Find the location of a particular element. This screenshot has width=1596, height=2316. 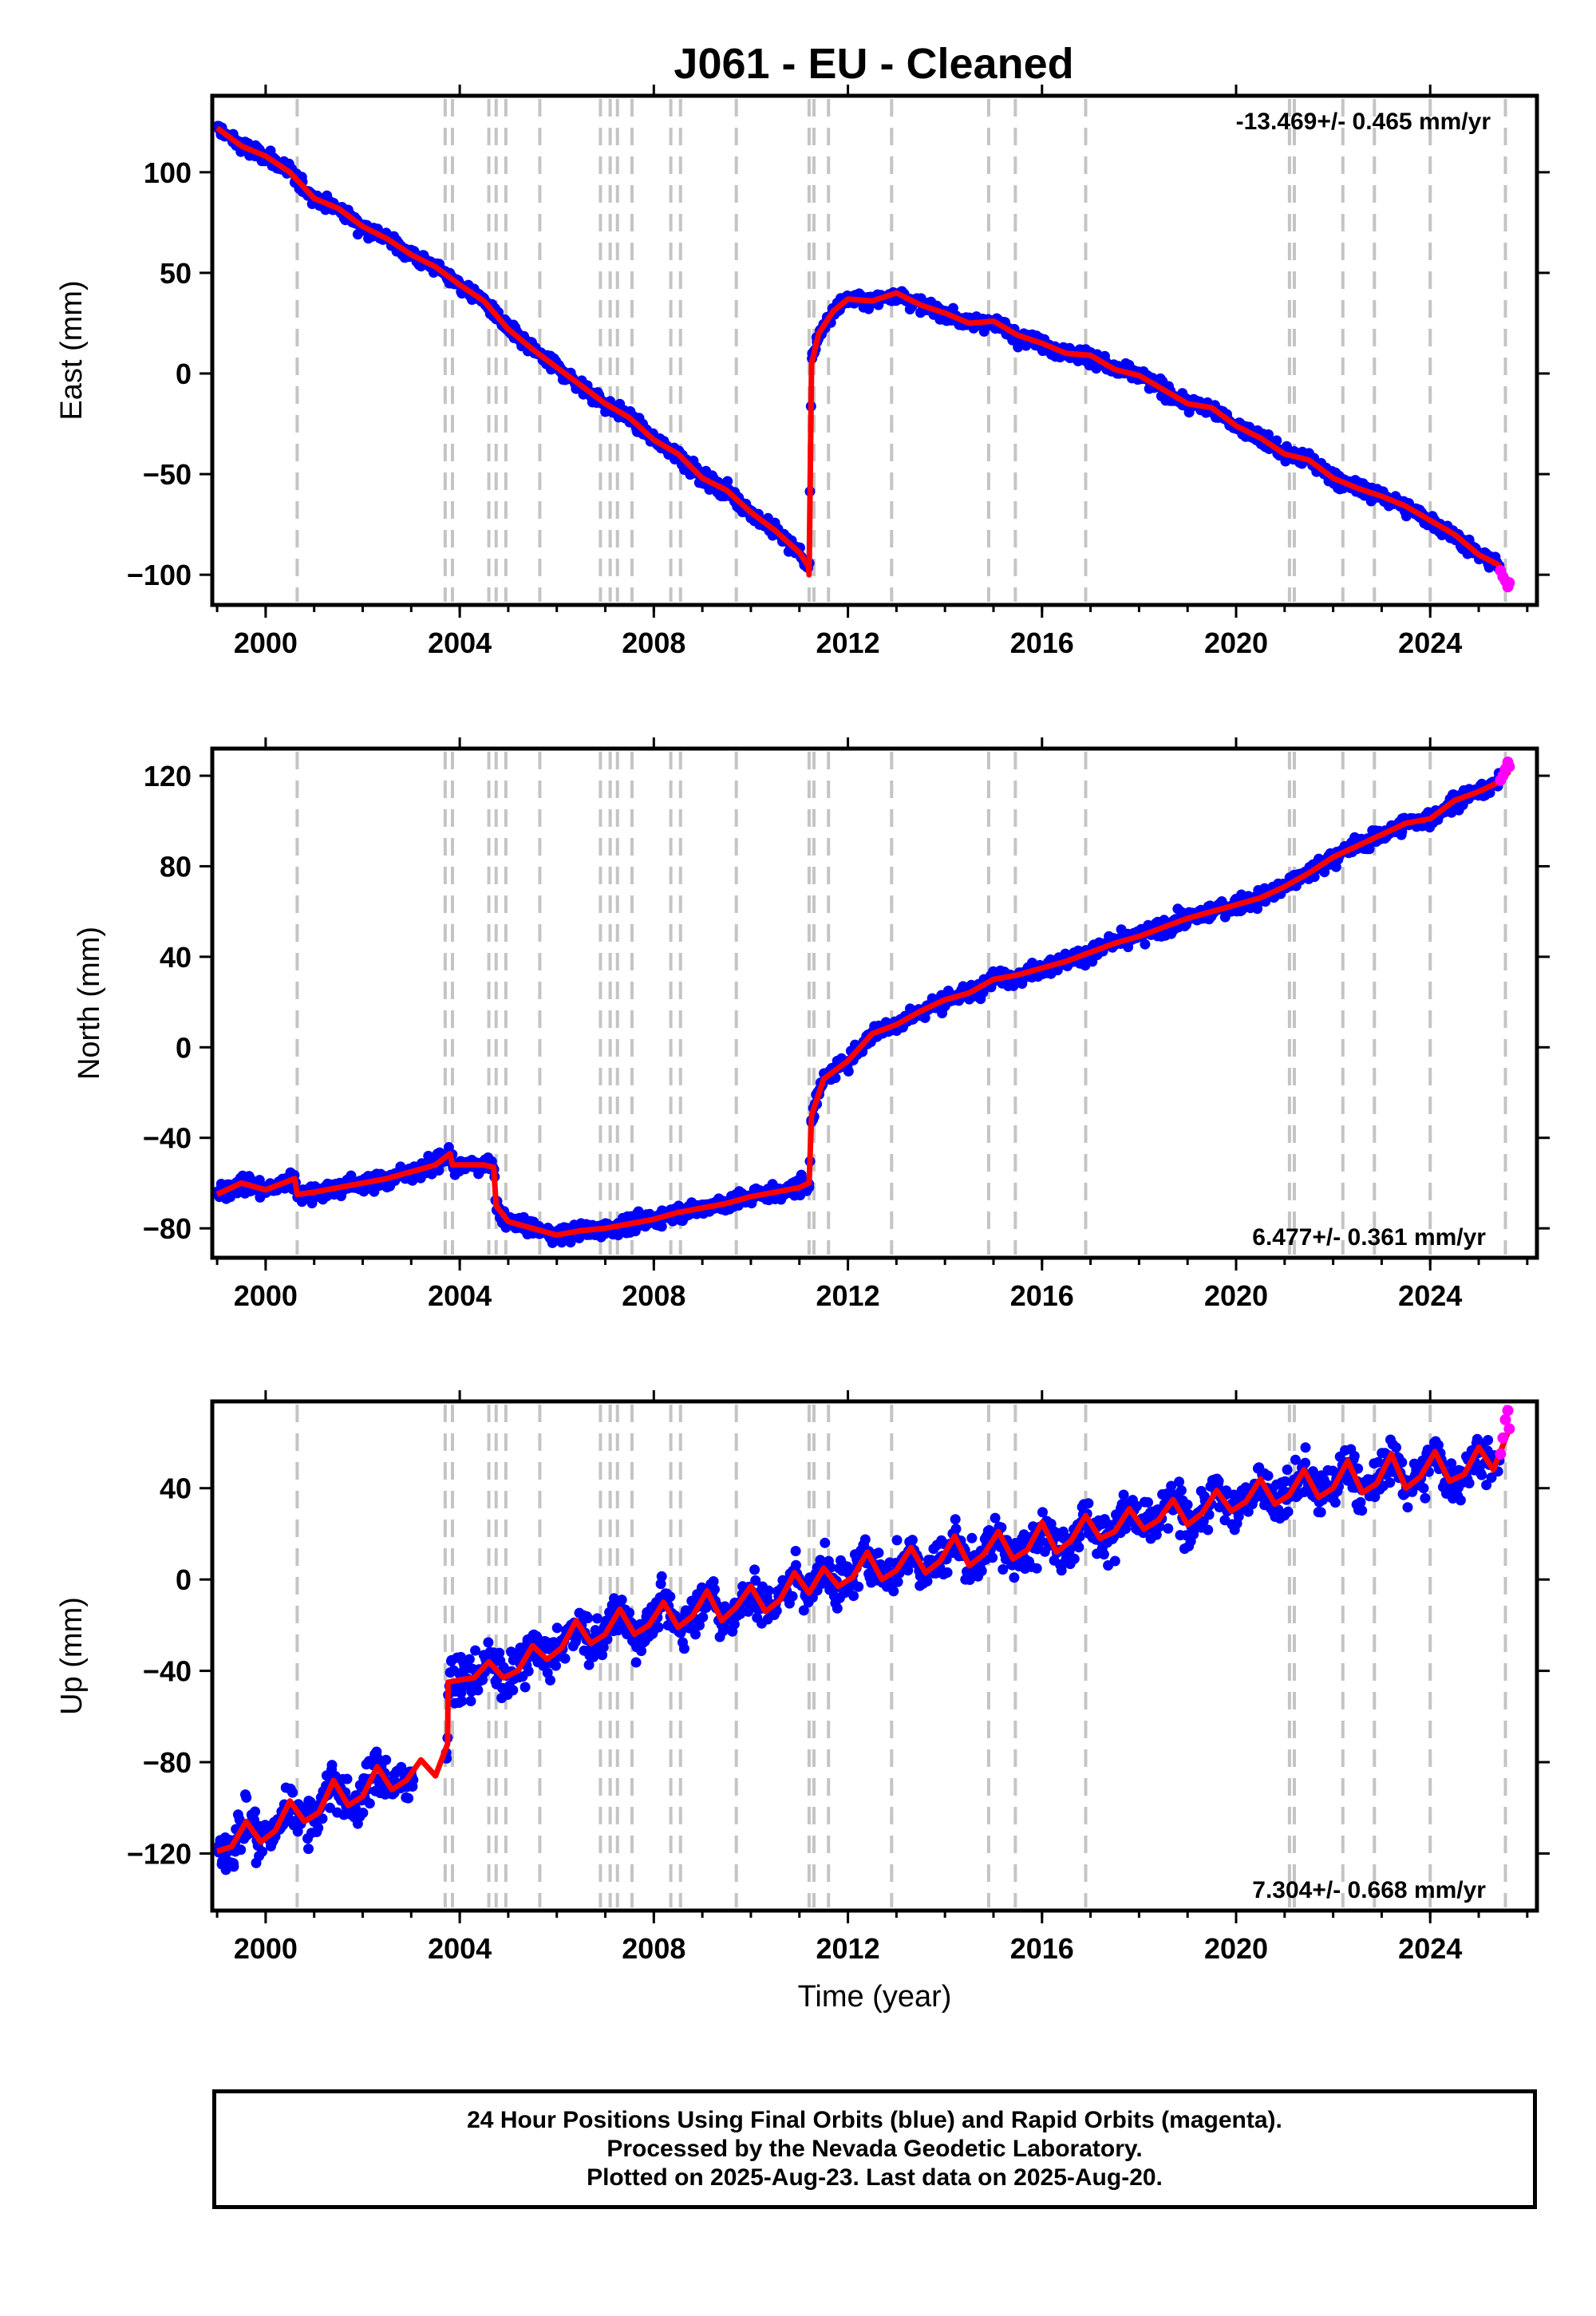

up-y-tick-label: −80 is located at coordinates (167, 1762).